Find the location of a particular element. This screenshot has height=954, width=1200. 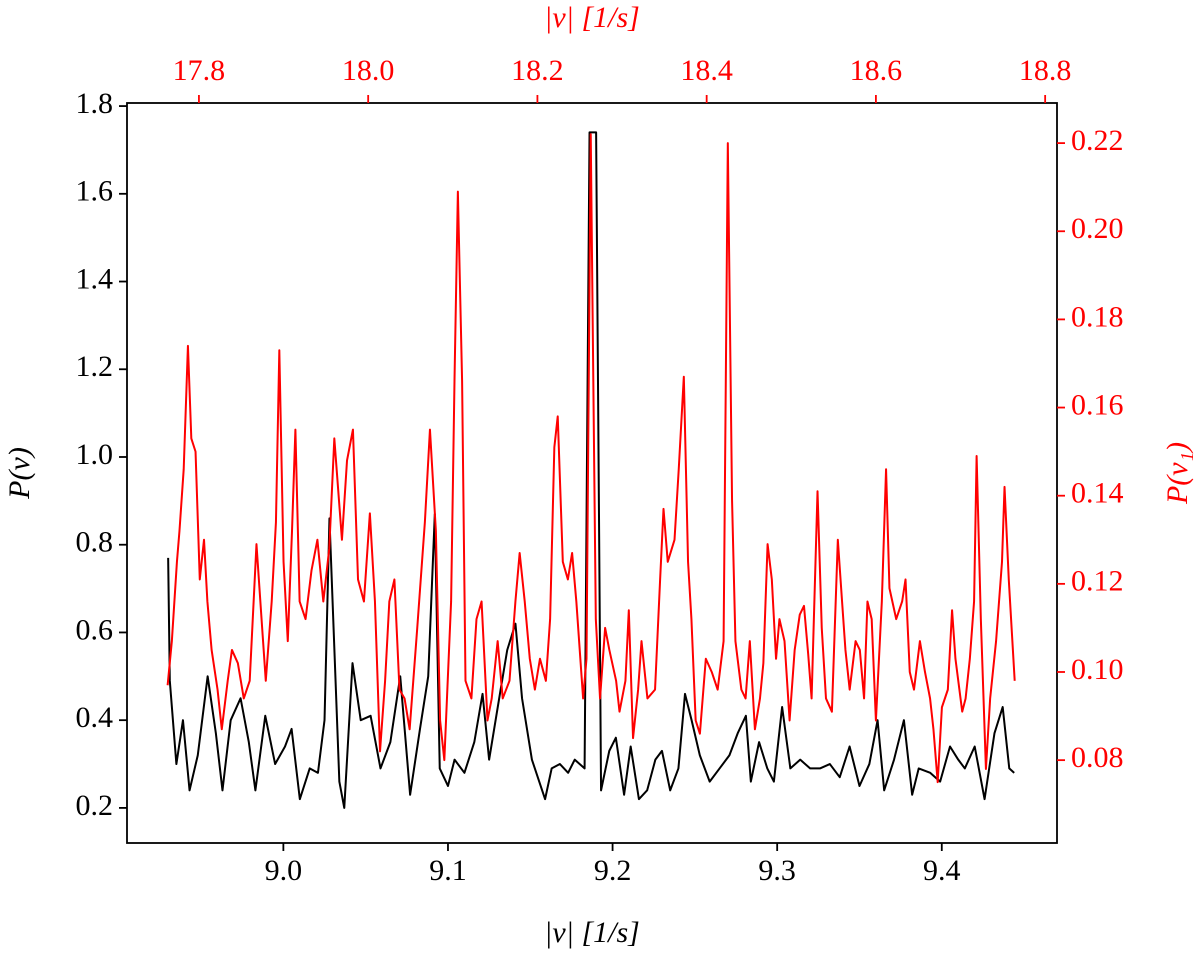

y-tick-label: 1.4 is located at coordinates (95, 278).